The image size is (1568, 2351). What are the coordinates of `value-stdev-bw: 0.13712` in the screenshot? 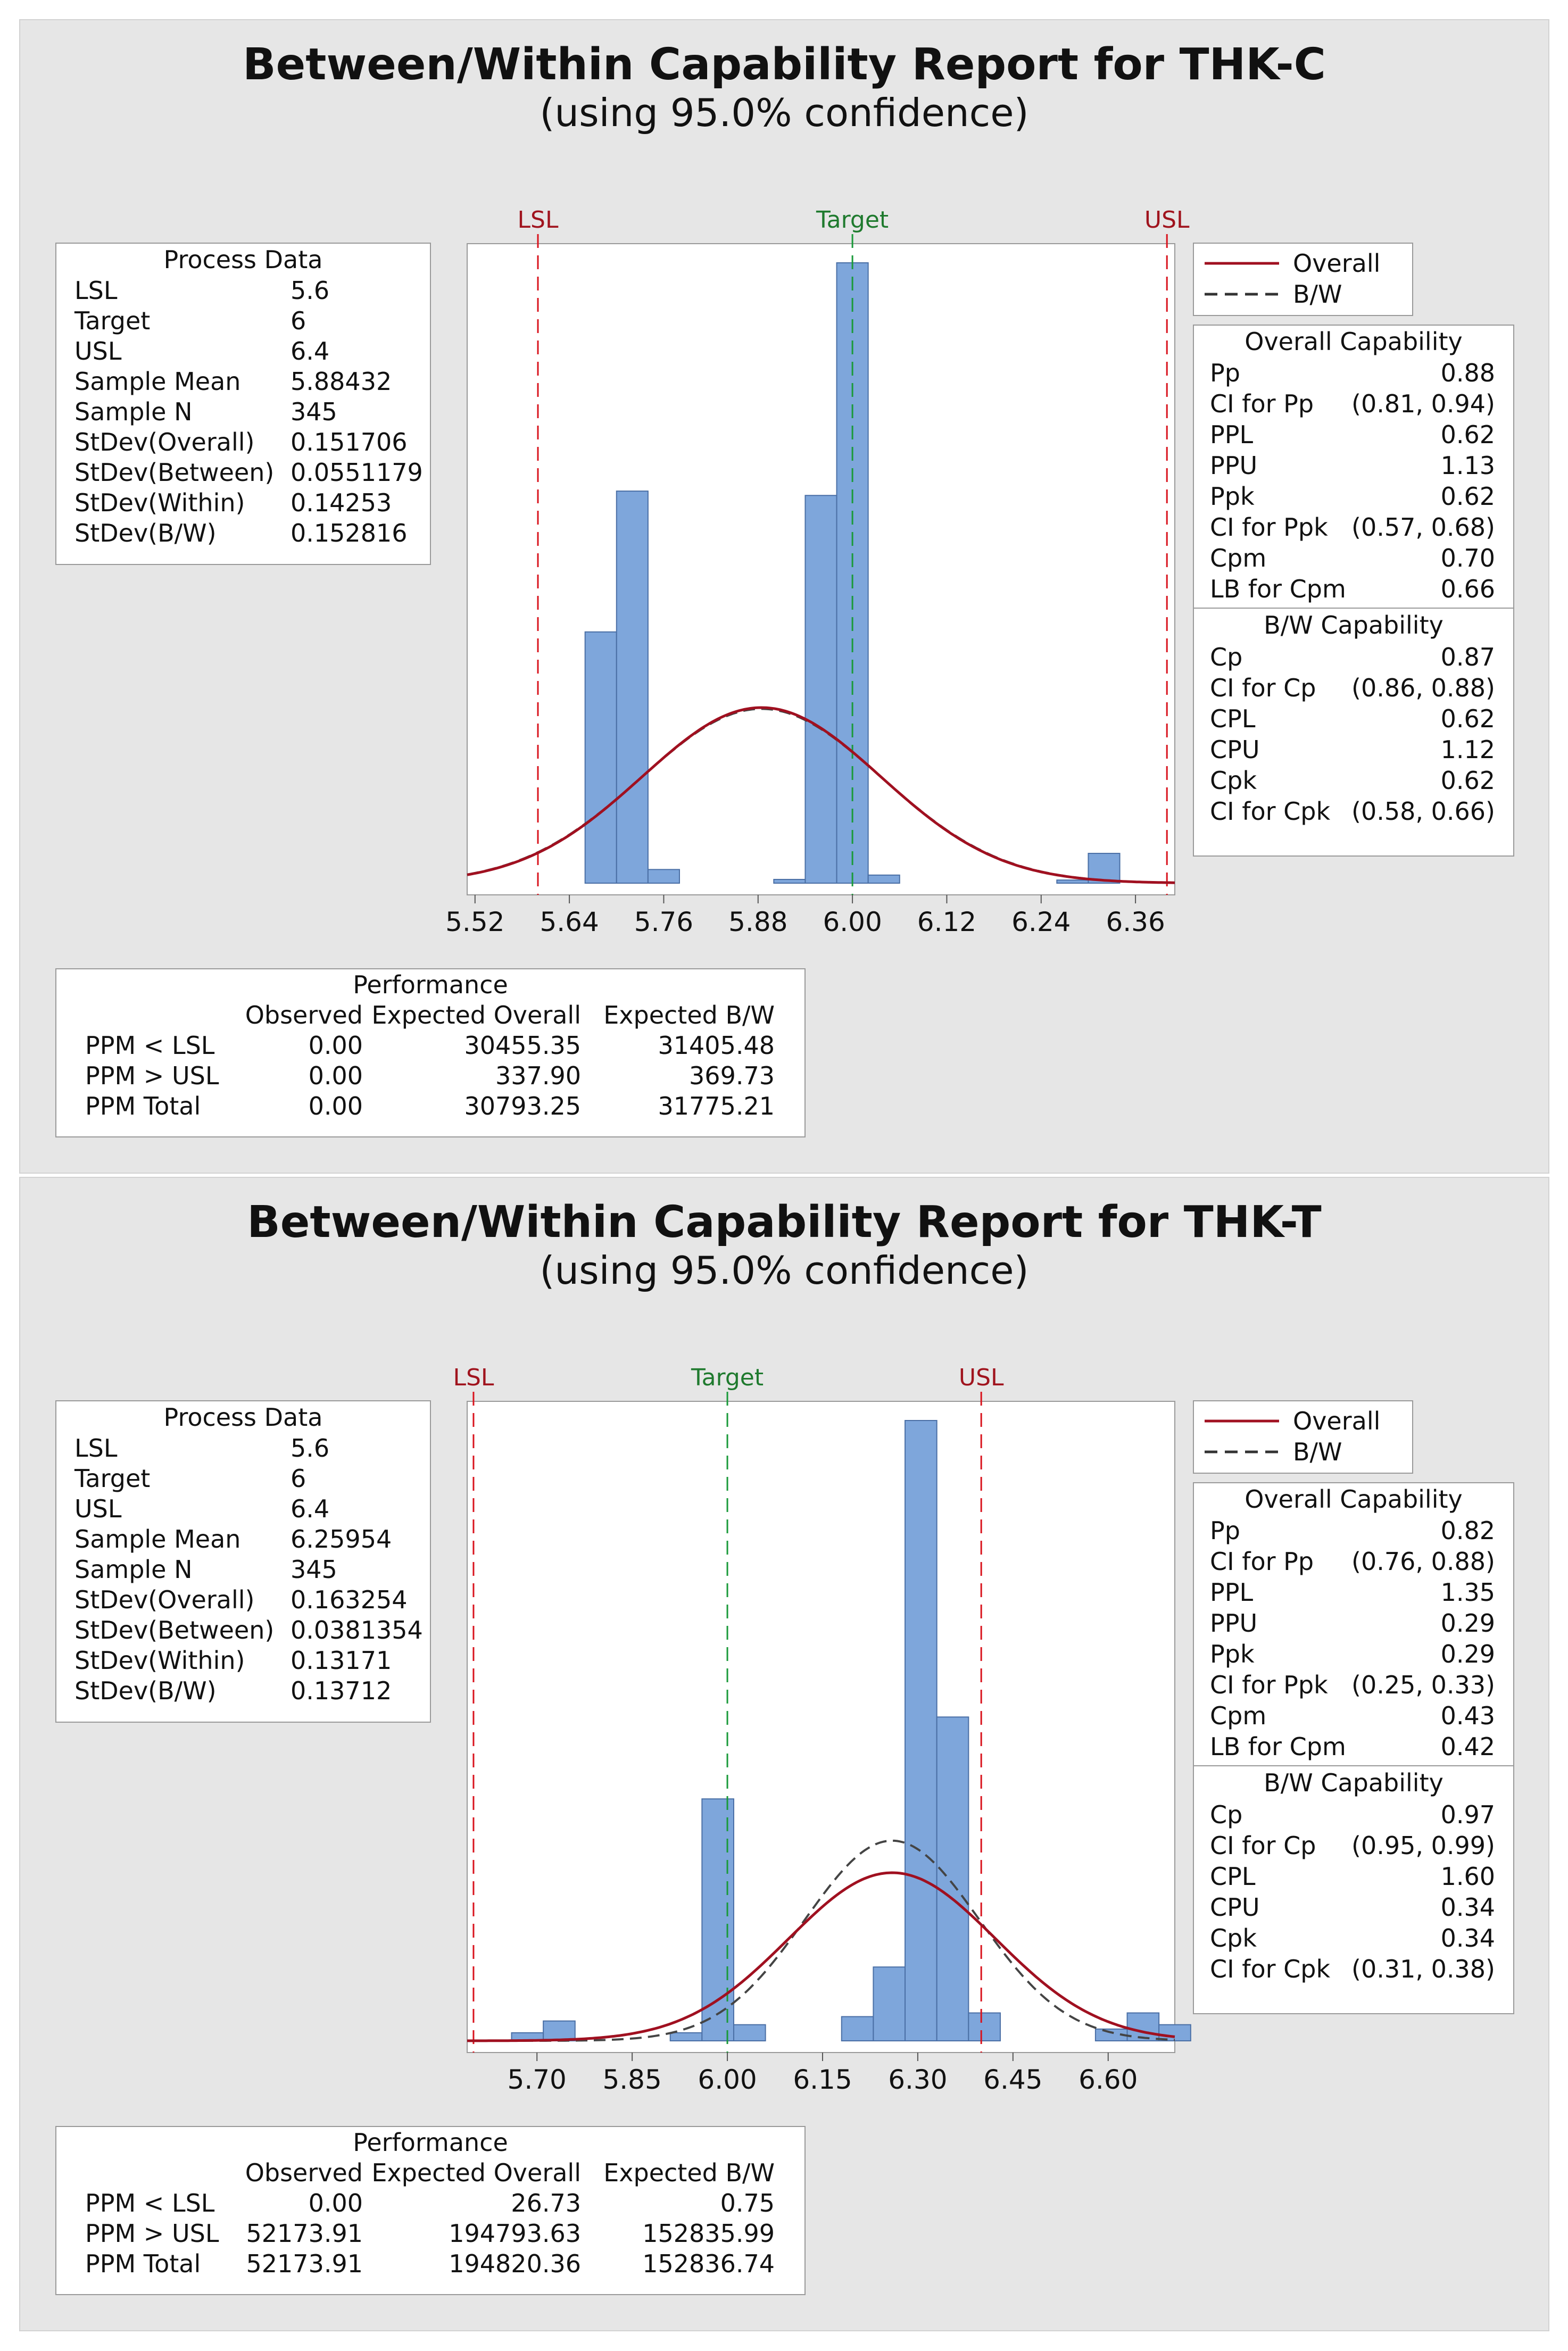 It's located at (341, 1690).